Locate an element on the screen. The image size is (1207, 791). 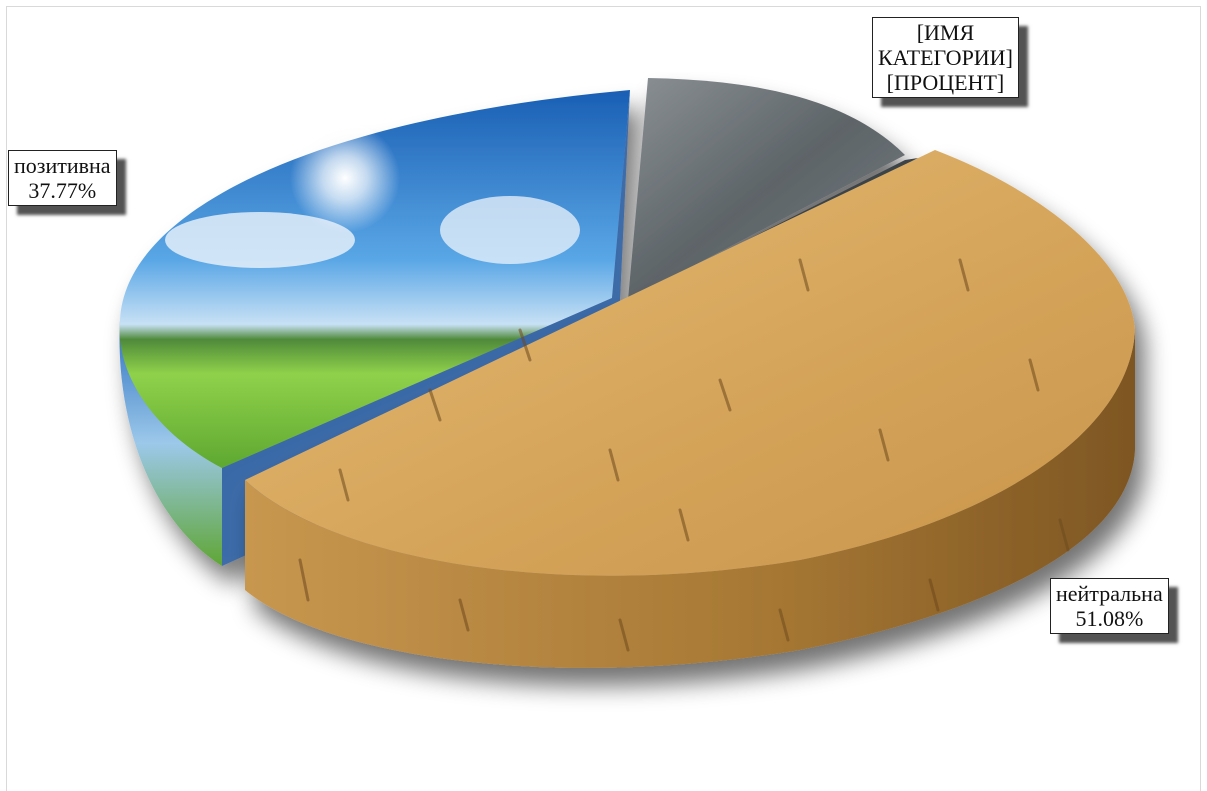
slice-positive-side is located at coordinates (170, 443).